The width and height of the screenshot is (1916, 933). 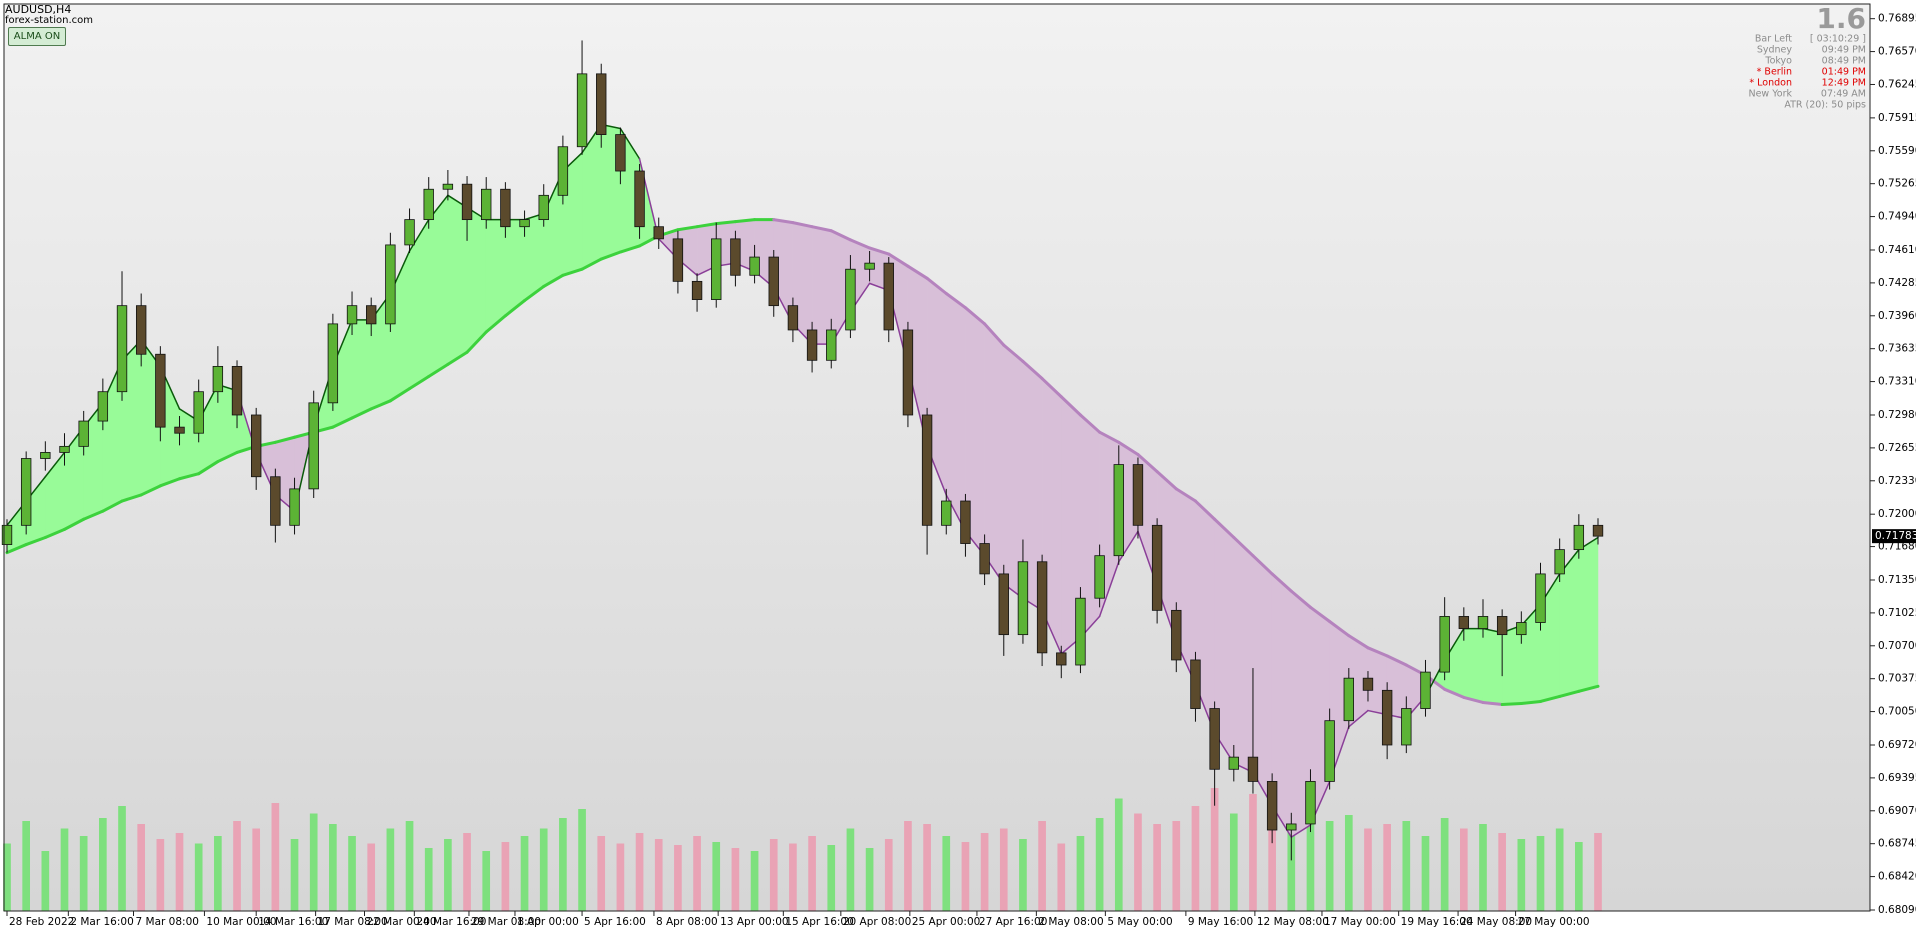 I want to click on info-value: 12:49 PM, so click(x=1844, y=83).